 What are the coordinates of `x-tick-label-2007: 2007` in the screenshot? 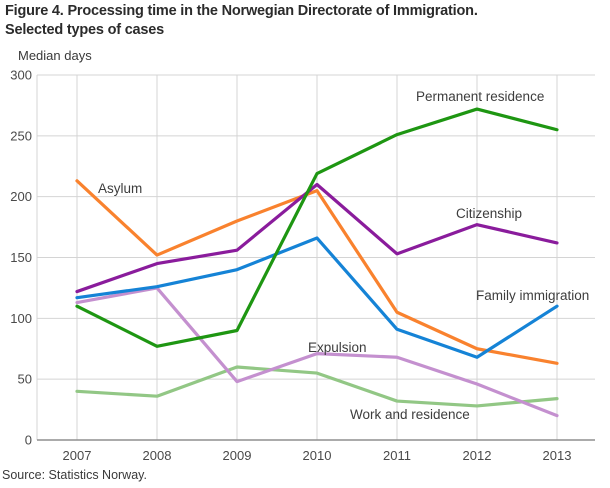 It's located at (77, 455).